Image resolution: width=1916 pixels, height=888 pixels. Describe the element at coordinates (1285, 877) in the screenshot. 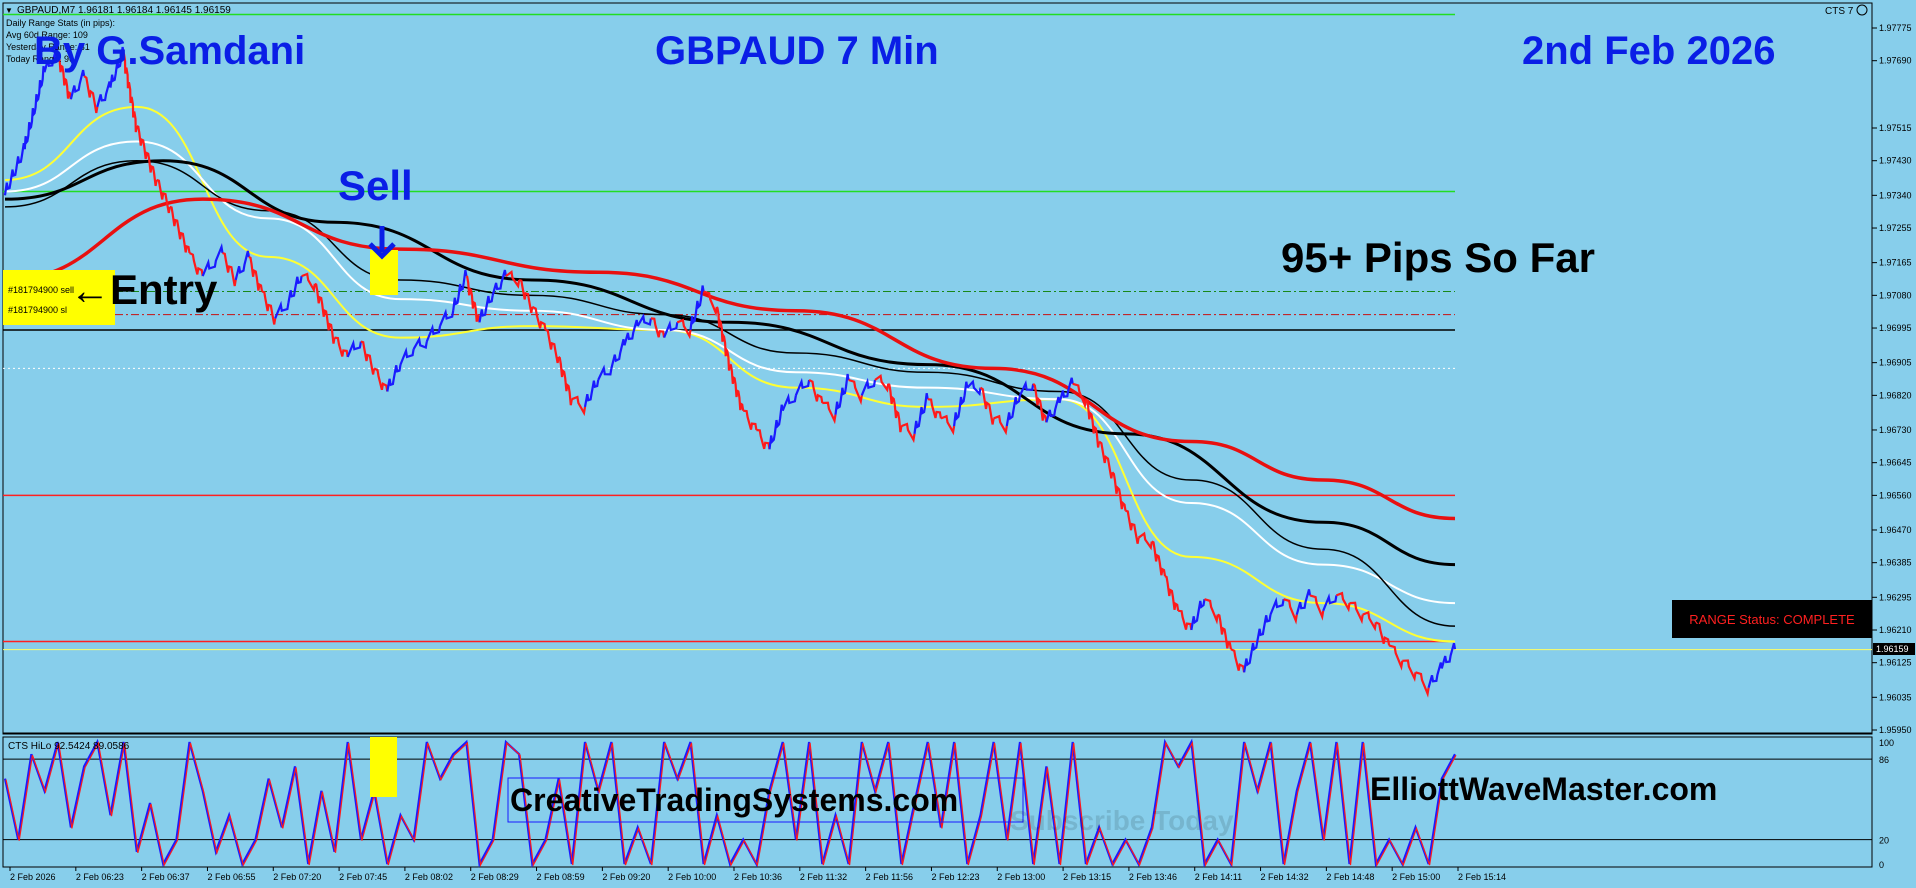

I see `x-tick-label-19: 2 Feb 14:32` at that location.